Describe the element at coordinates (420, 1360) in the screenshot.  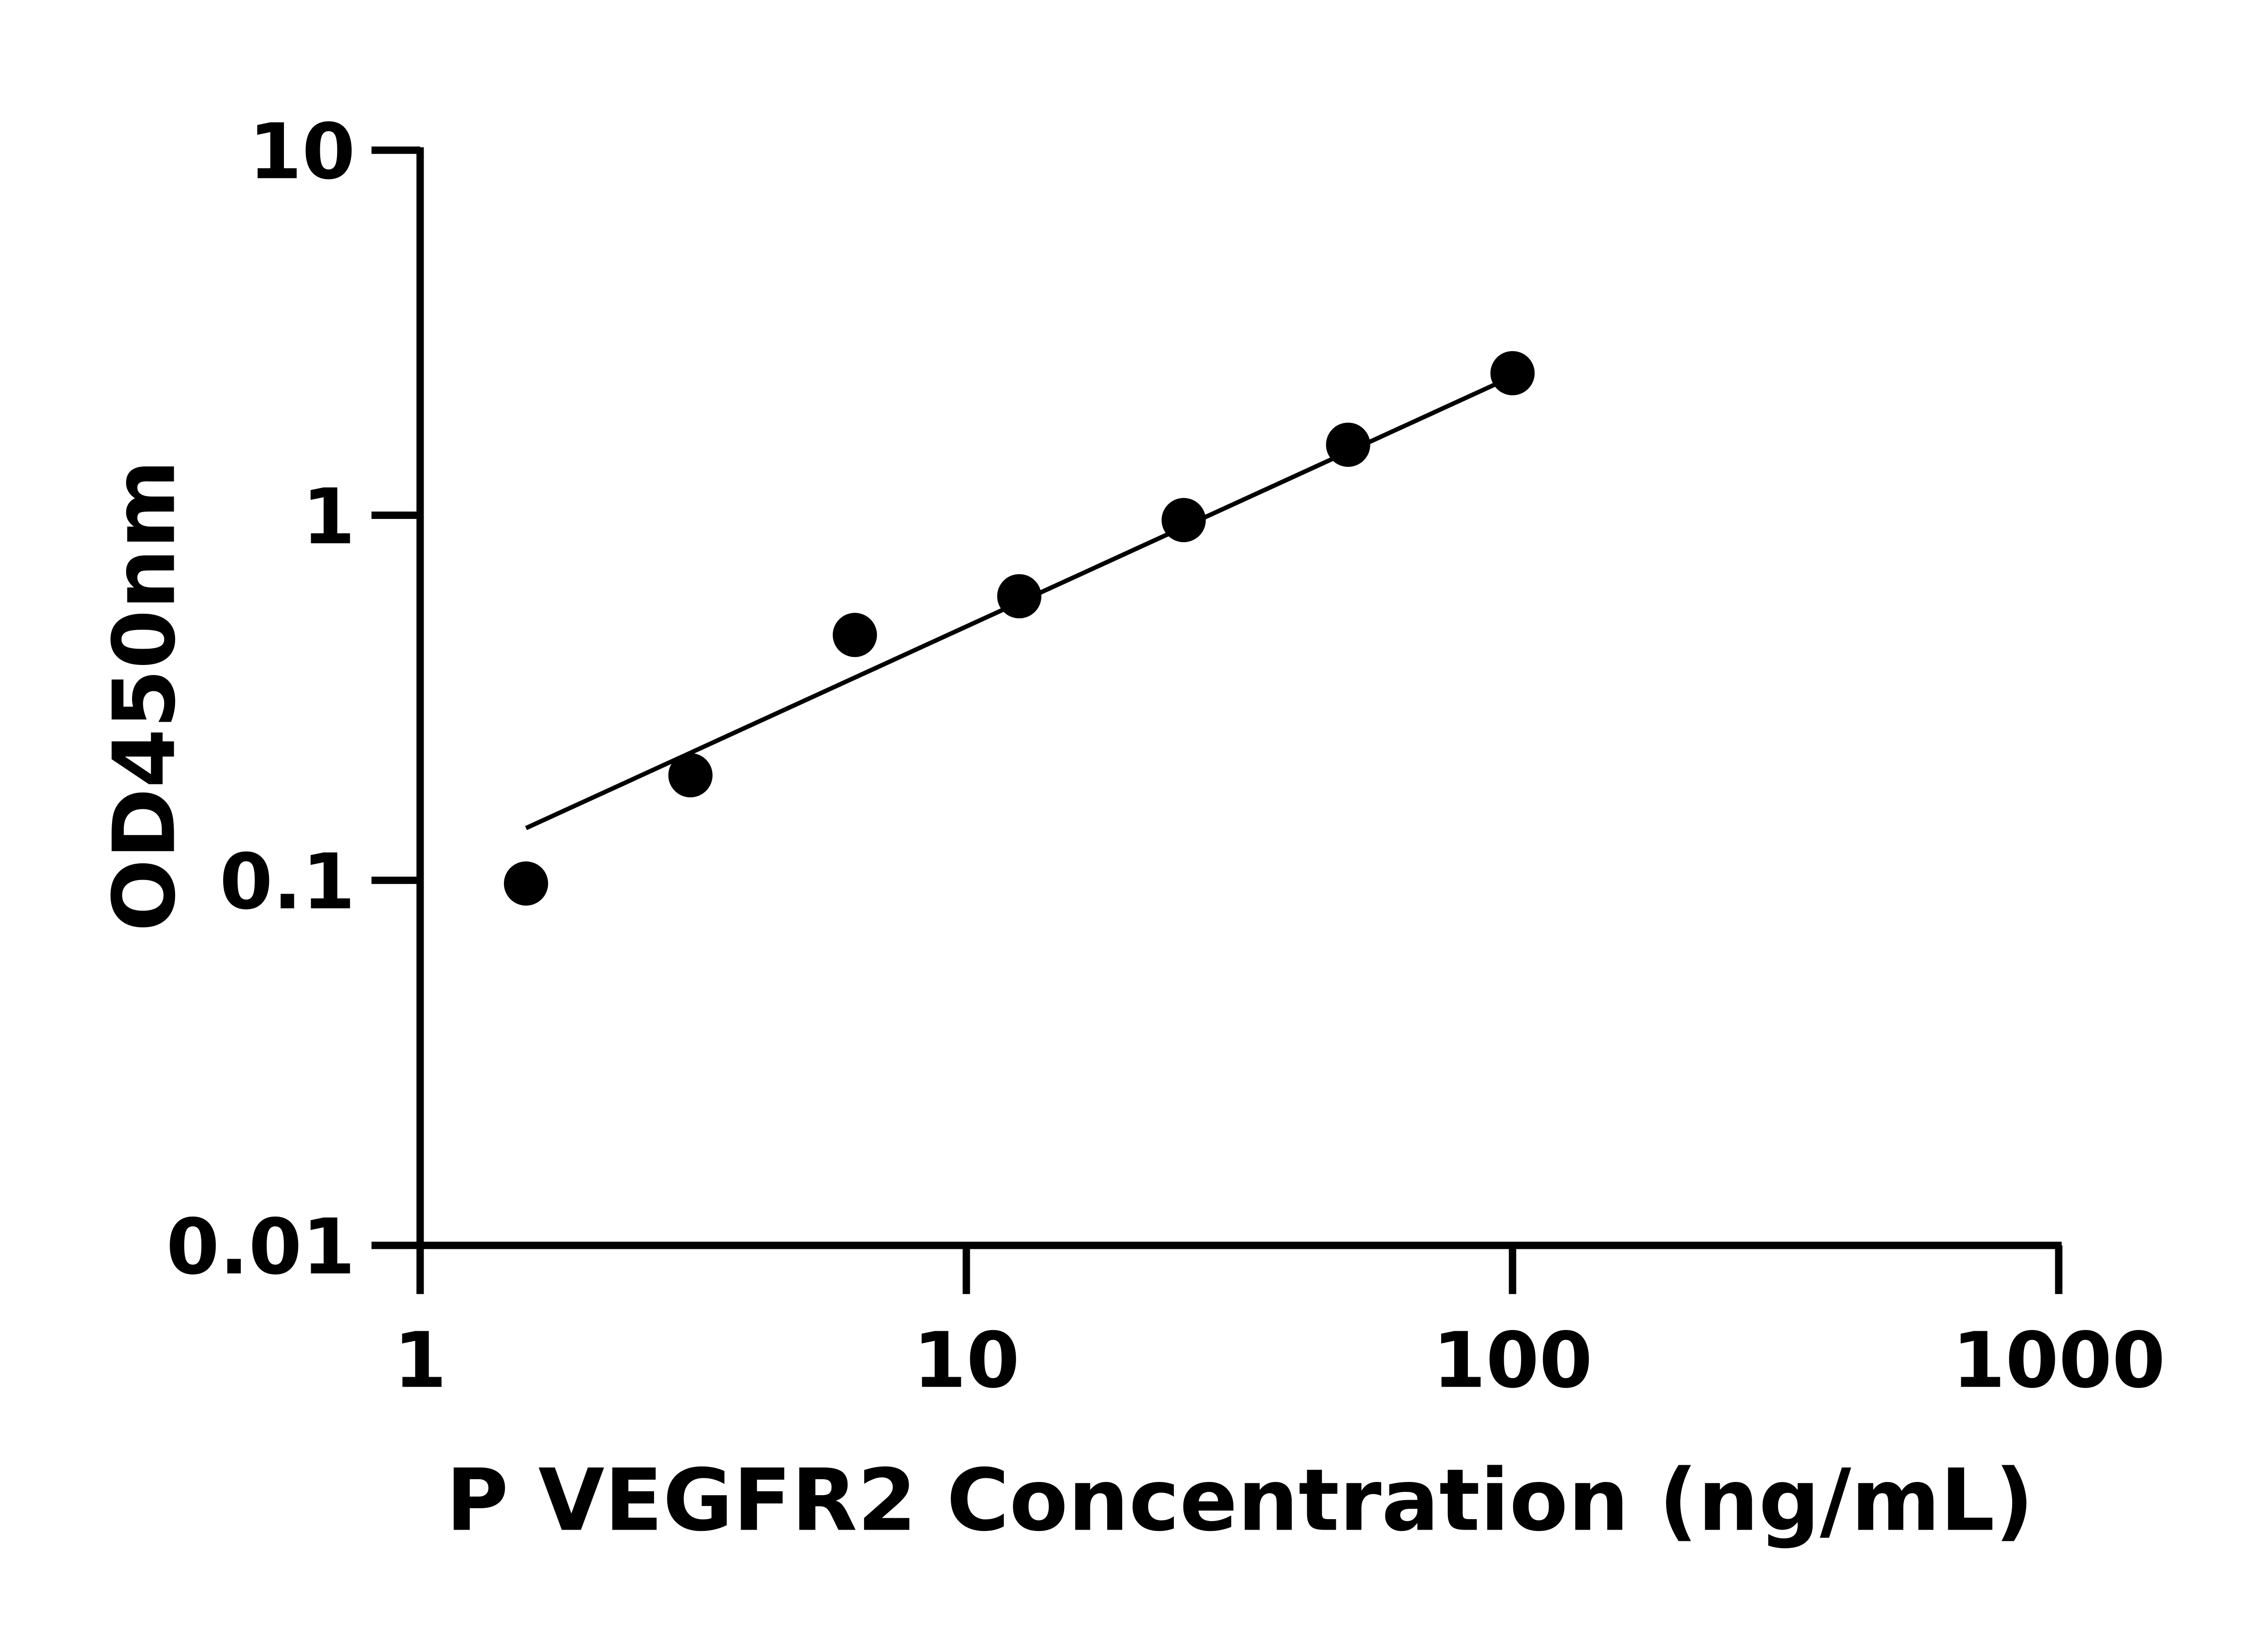
I see `x-tick-label: 1` at that location.